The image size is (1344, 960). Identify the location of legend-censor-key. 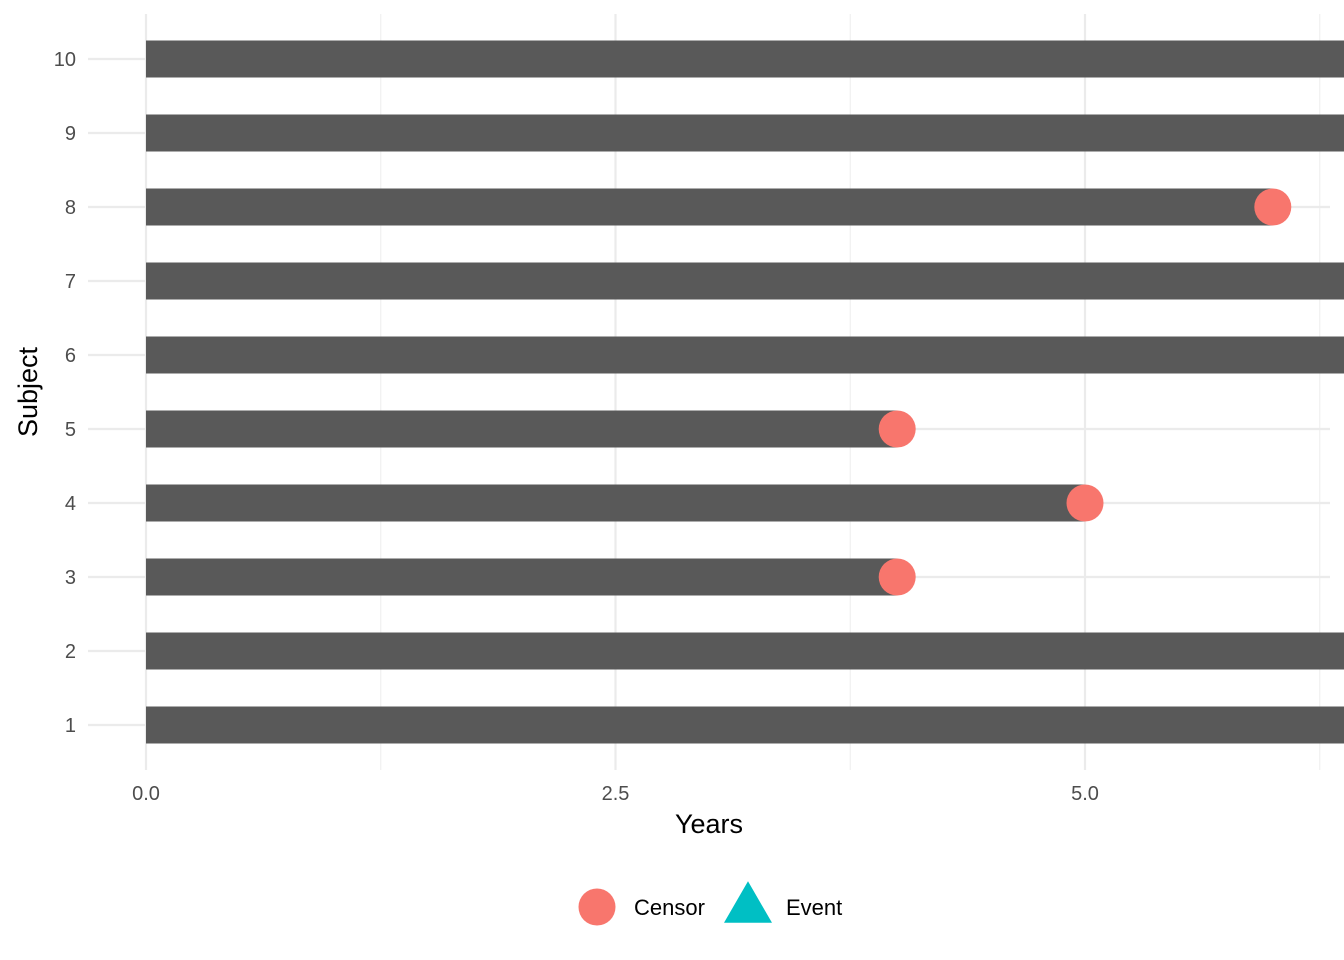
(597, 907).